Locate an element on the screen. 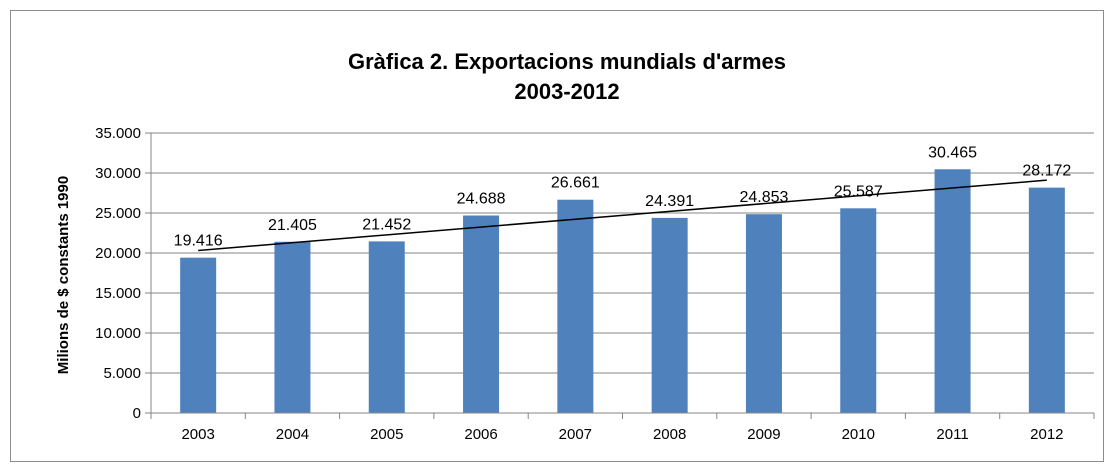  x-tick-label: 2005 is located at coordinates (386, 434).